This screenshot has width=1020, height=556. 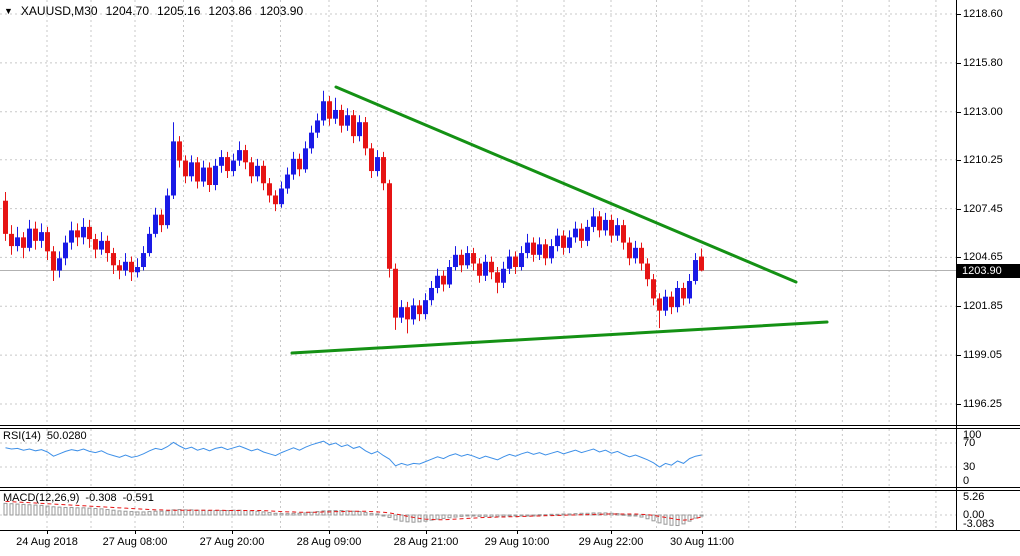 I want to click on tick-down-icon: ▼, so click(x=8, y=11).